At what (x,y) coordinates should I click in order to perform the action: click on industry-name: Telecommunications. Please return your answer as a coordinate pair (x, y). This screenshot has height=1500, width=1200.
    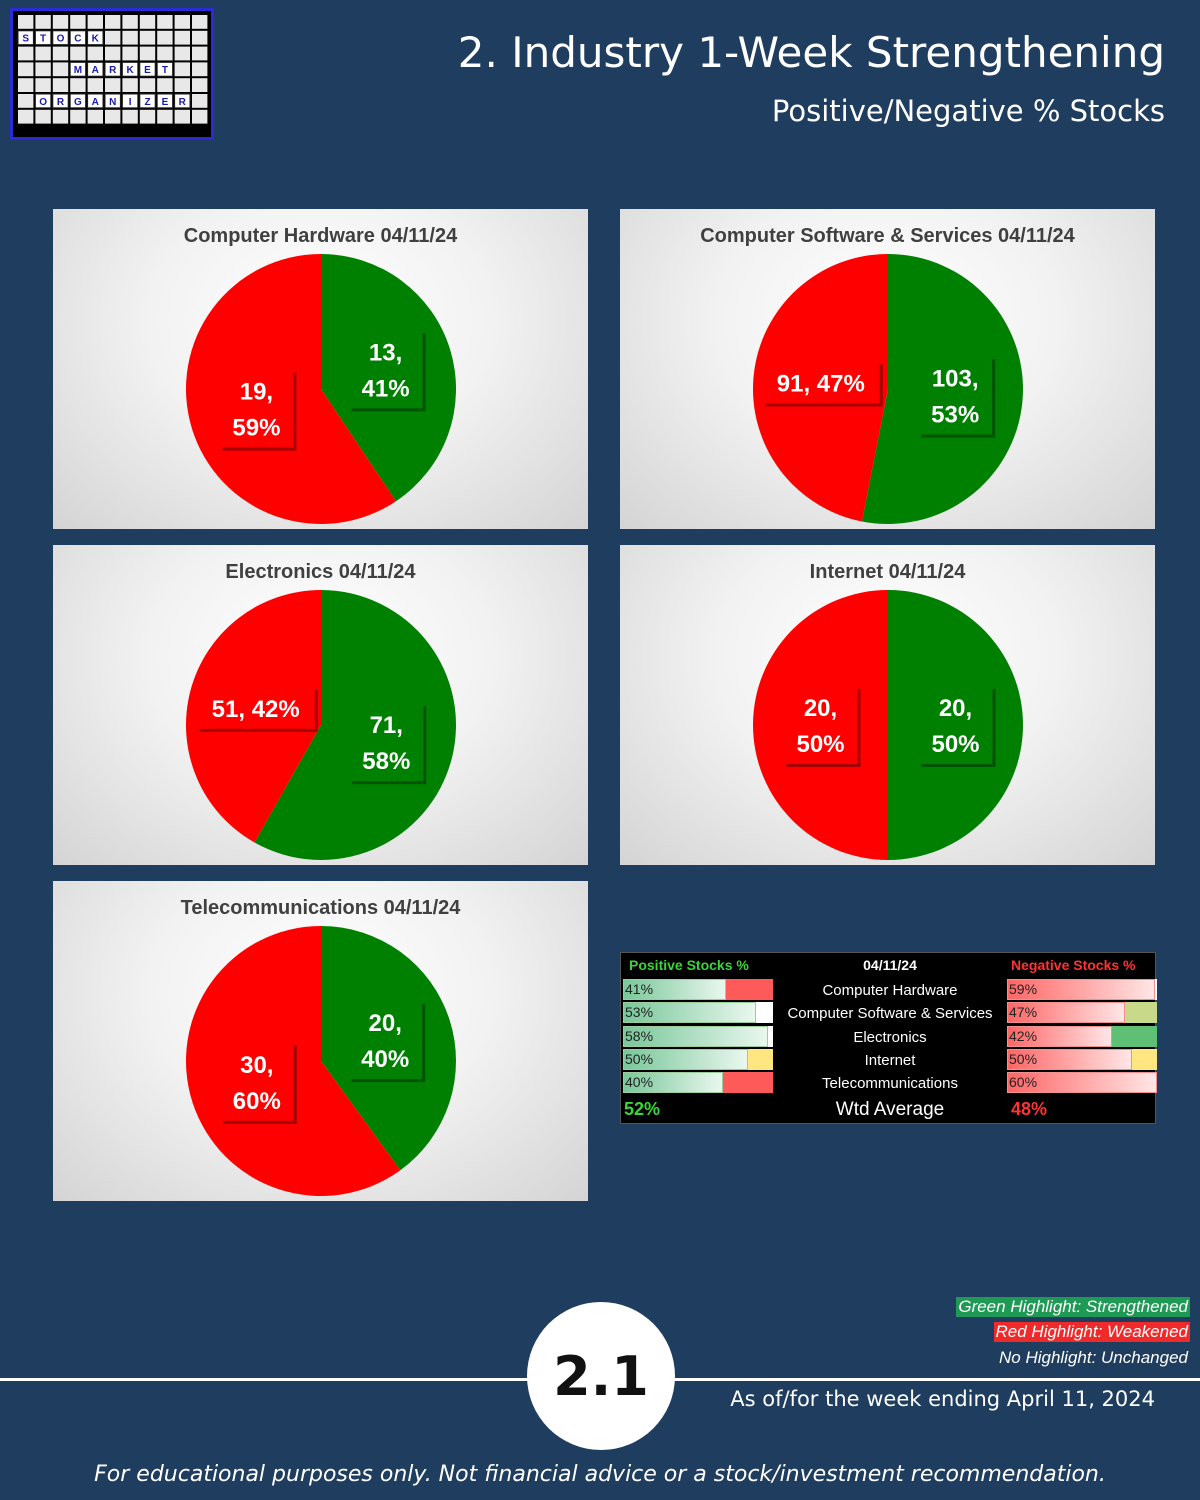
    Looking at the image, I should click on (890, 1084).